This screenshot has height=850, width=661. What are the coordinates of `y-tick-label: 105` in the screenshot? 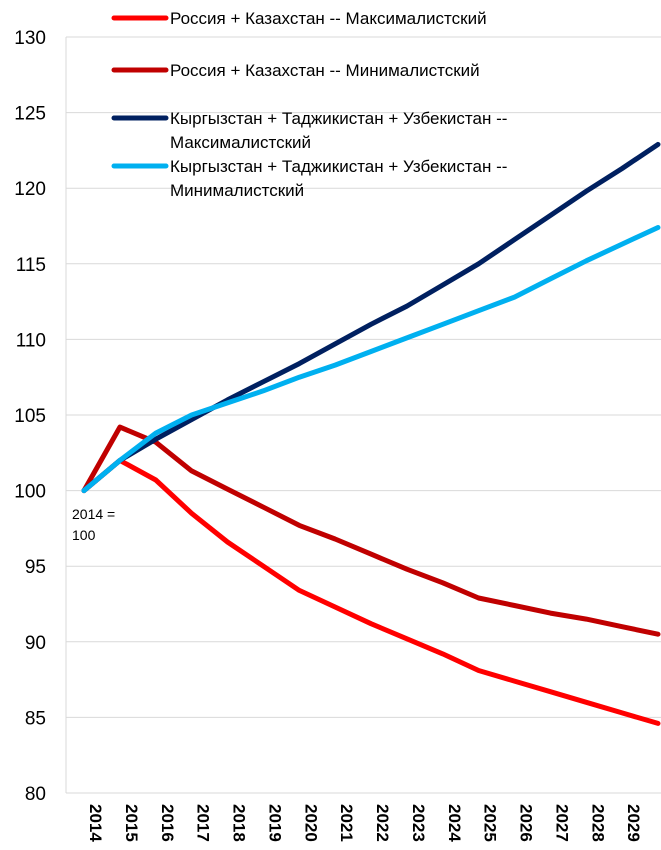 It's located at (30, 416).